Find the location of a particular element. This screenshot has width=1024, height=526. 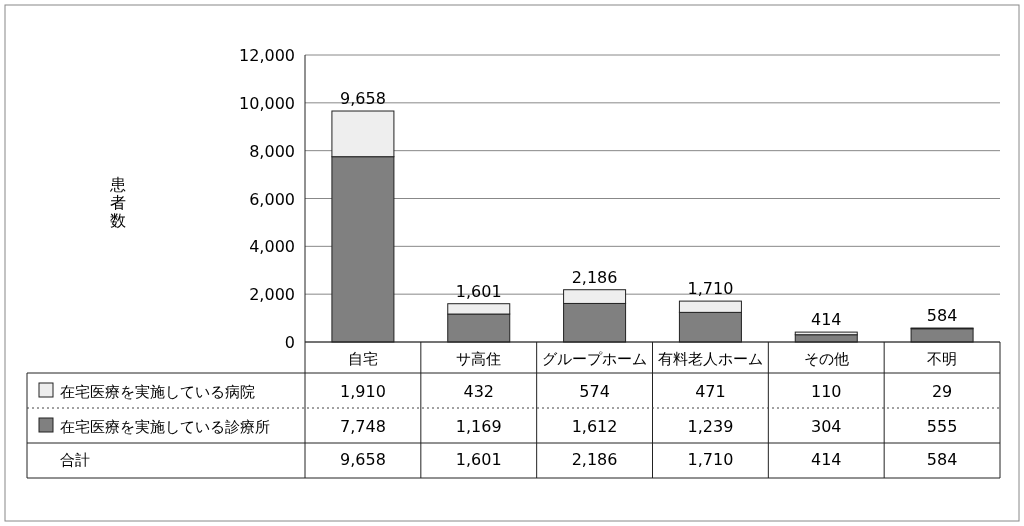

data-label: 1,169 is located at coordinates (478, 426).